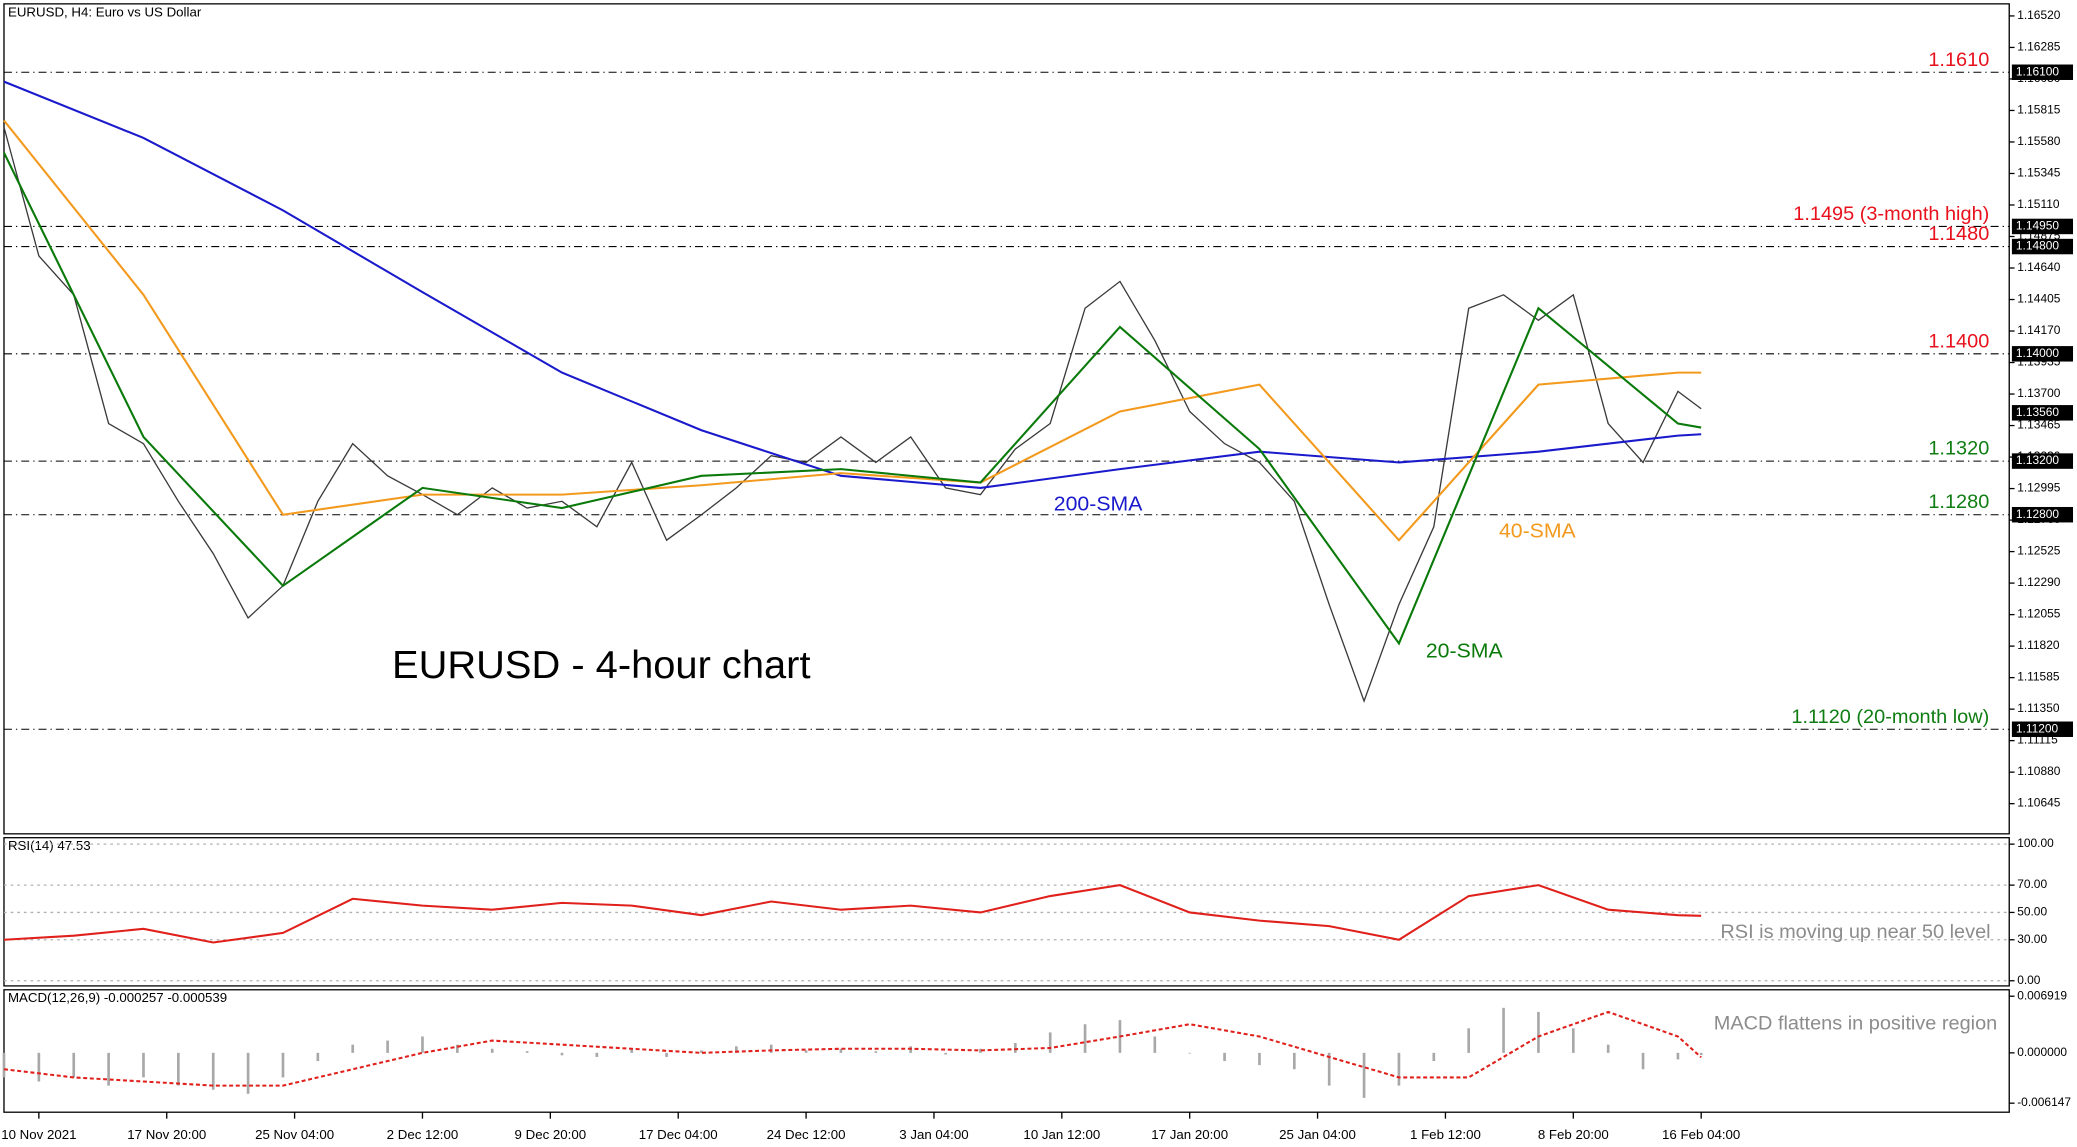 The height and width of the screenshot is (1147, 2077). I want to click on axis-box-label: 1.14800, so click(2038, 246).